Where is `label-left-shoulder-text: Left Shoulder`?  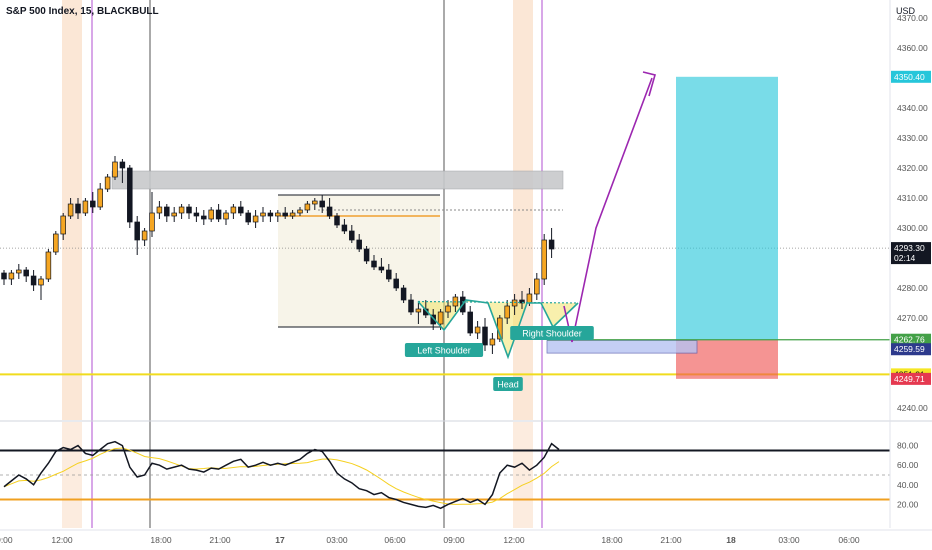
label-left-shoulder-text: Left Shoulder is located at coordinates (444, 351).